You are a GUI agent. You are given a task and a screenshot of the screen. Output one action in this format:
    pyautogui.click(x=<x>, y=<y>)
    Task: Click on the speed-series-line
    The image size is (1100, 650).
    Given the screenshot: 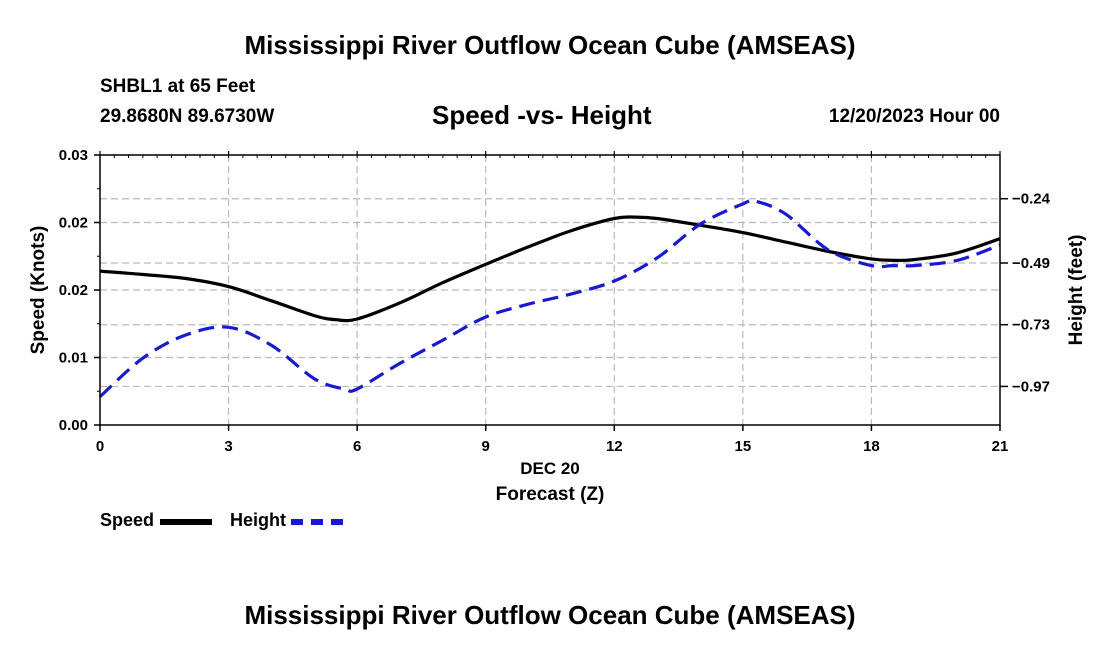 What is the action you would take?
    pyautogui.click(x=550, y=269)
    